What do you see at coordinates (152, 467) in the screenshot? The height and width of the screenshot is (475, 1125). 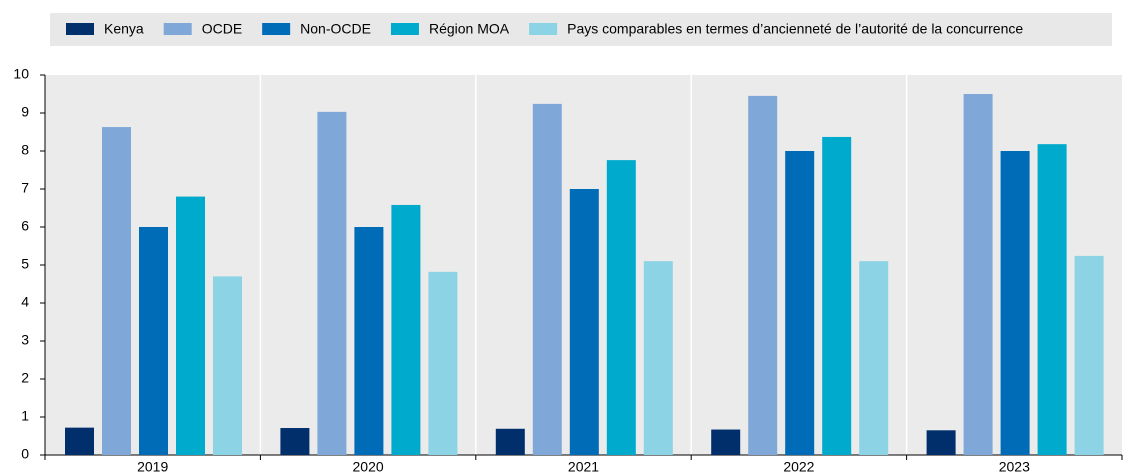 I see `x-tick-label: 2019` at bounding box center [152, 467].